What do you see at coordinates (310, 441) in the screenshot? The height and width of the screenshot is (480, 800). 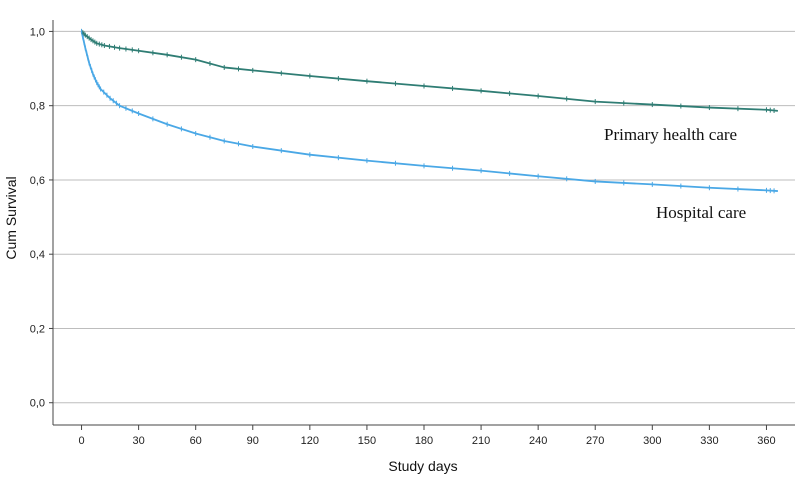 I see `x-tick-label: 120` at bounding box center [310, 441].